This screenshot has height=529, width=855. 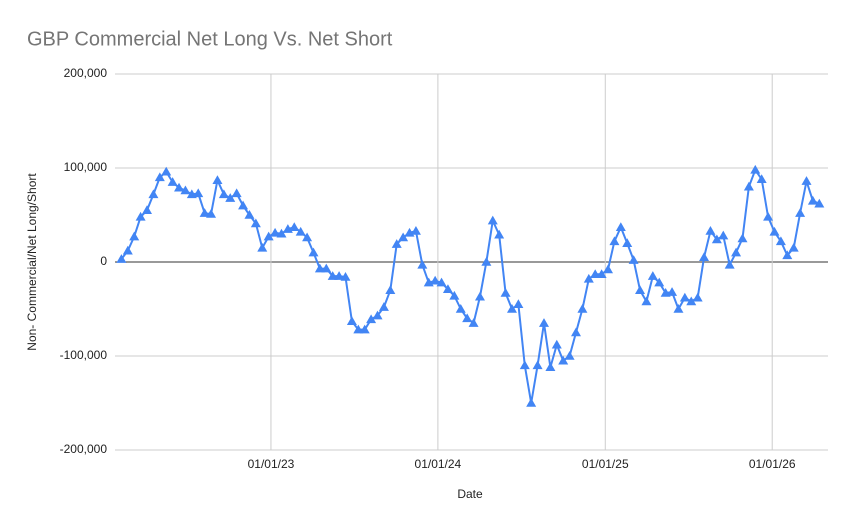 I want to click on x-axis-label: Date, so click(x=470, y=494).